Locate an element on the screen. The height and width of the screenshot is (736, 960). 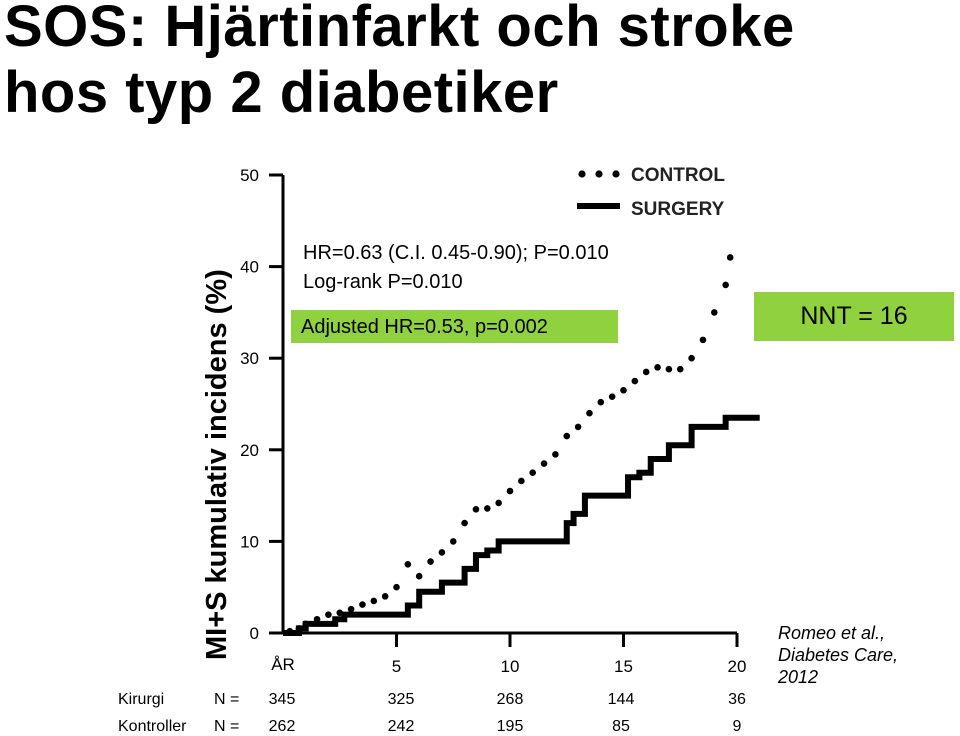
nnt-label: NNT = 16 is located at coordinates (854, 316).